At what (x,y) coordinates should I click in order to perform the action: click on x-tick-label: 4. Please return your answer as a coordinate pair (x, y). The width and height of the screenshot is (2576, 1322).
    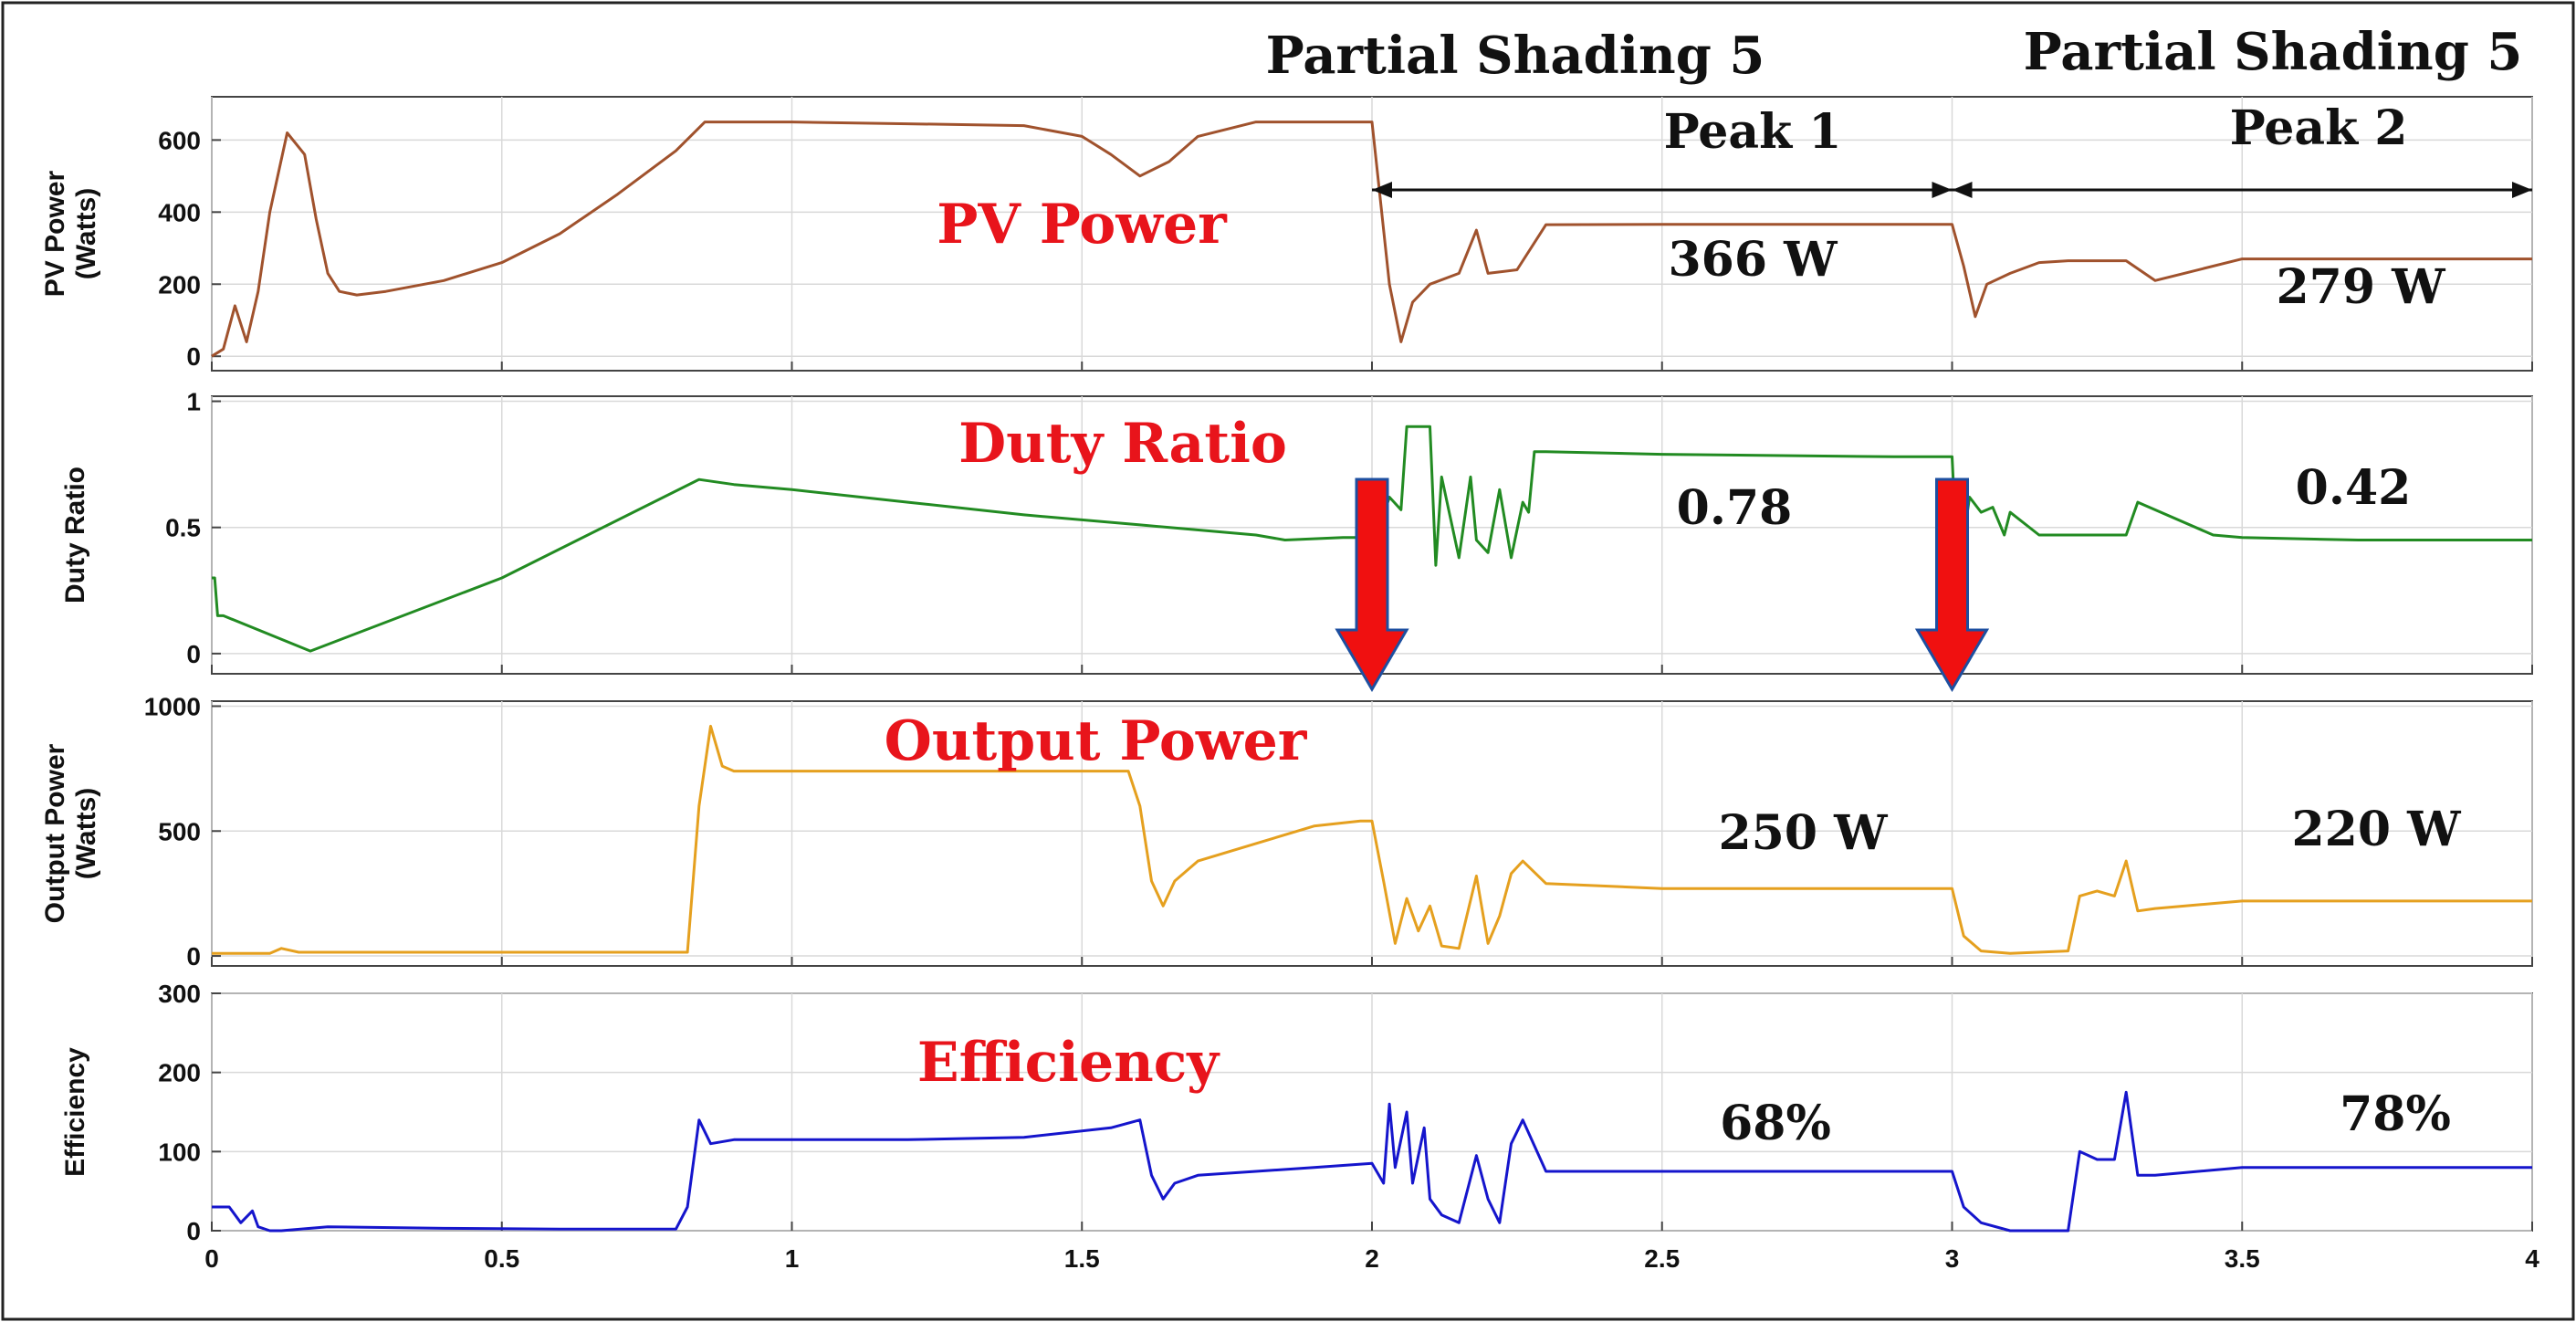
    Looking at the image, I should click on (2532, 1258).